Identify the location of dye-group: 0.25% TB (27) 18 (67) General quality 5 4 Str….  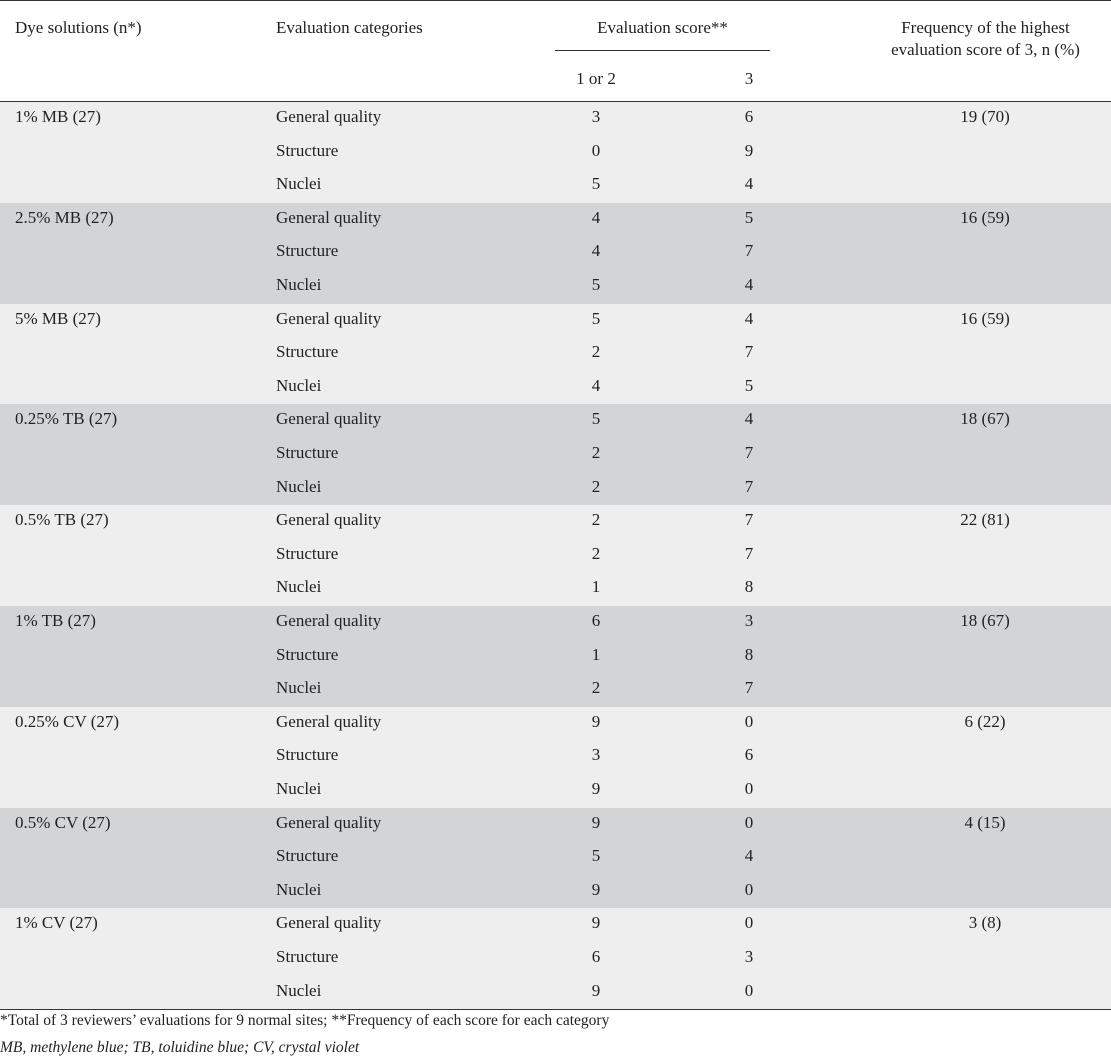
(555, 455).